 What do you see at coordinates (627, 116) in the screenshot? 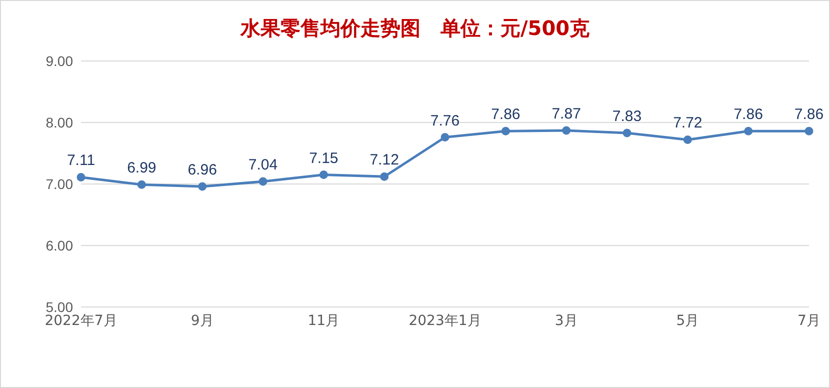
I see `data-label: 7.83` at bounding box center [627, 116].